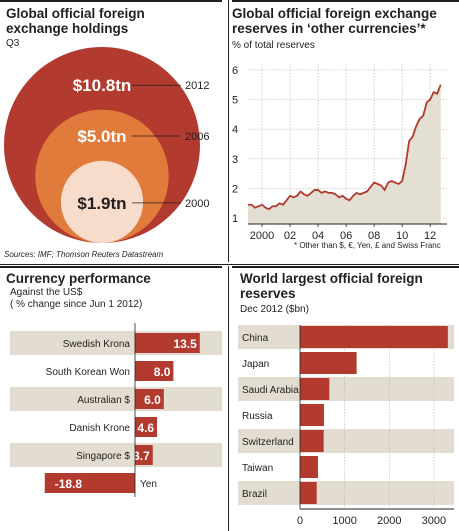 The width and height of the screenshot is (459, 531). I want to click on performance-top-rule, so click(111, 267).